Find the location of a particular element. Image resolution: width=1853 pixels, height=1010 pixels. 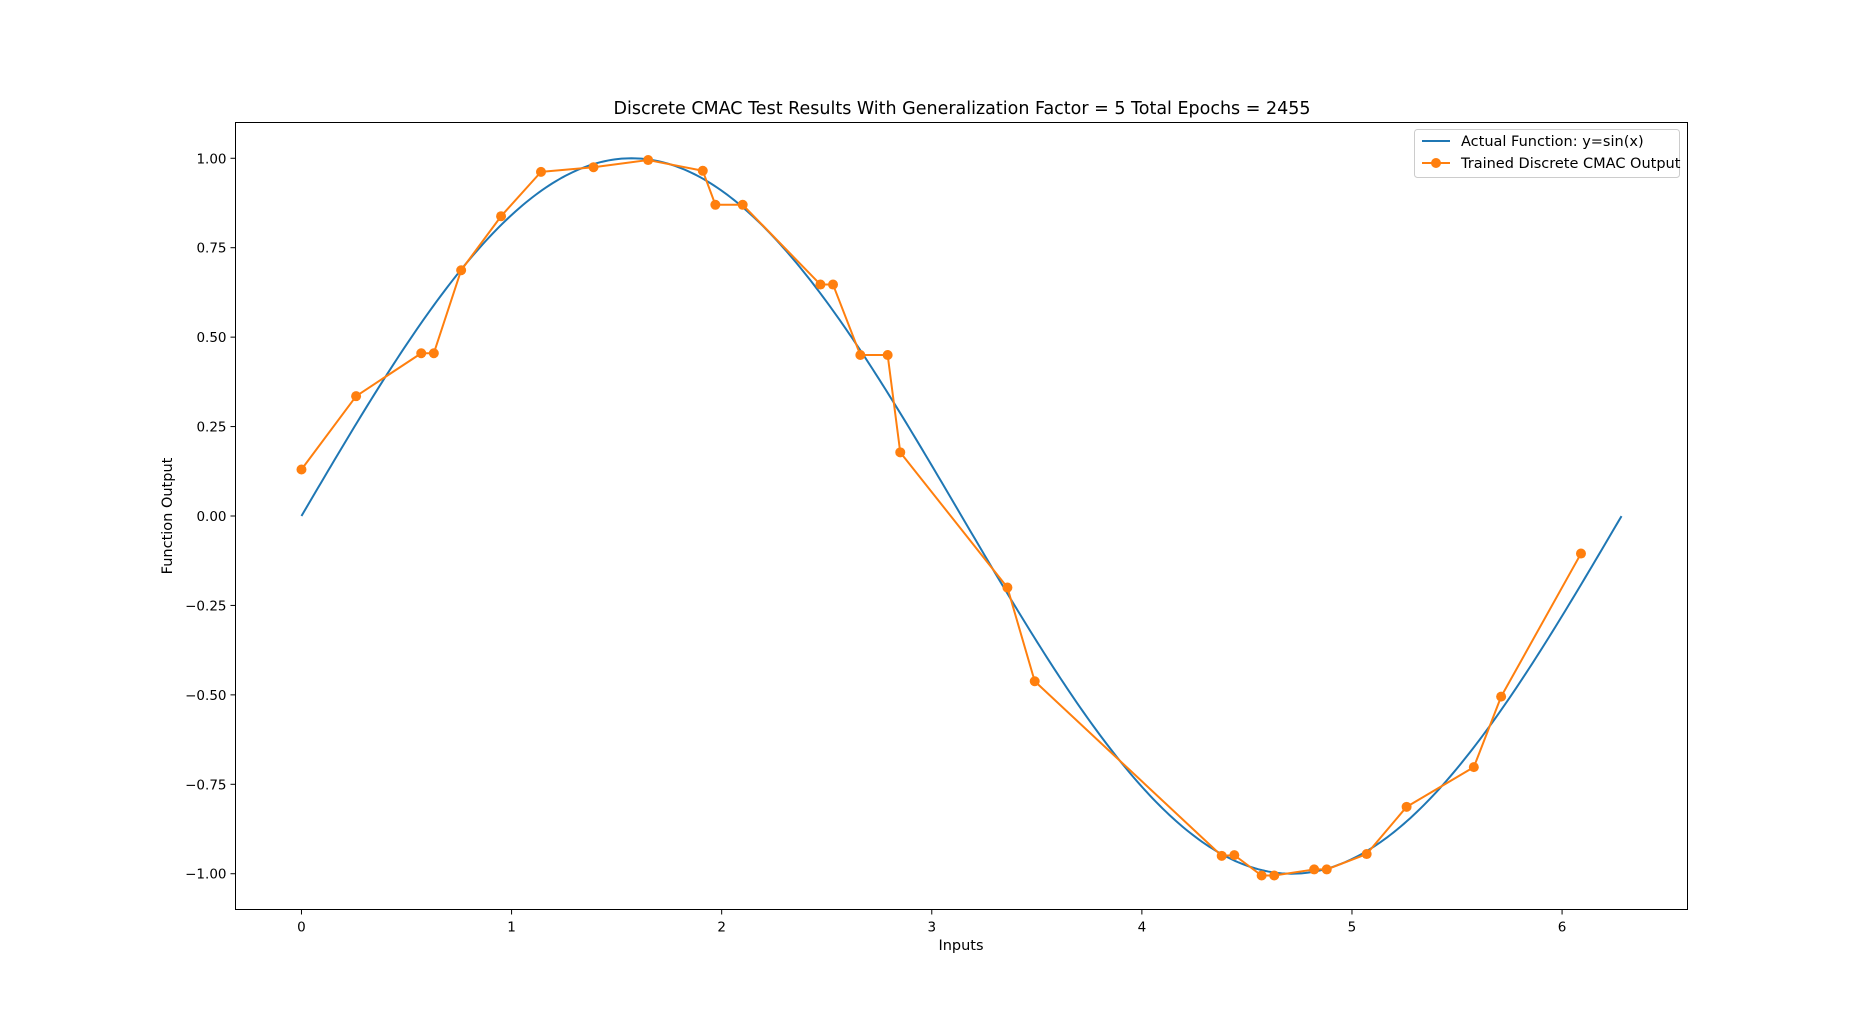

x-axis-ticks: 0 1 2 3 4 5 6 is located at coordinates (932, 922).